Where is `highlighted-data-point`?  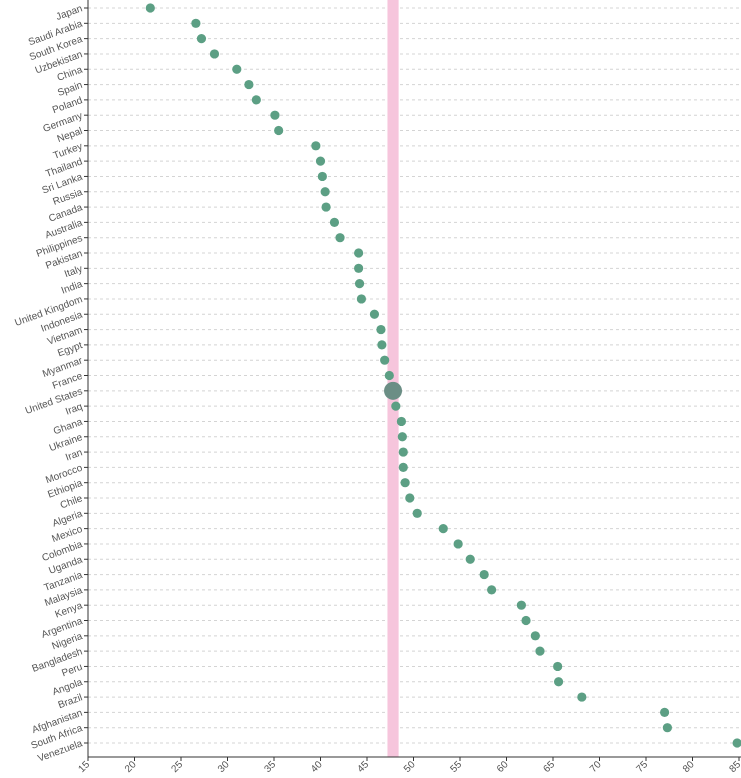 highlighted-data-point is located at coordinates (393, 390).